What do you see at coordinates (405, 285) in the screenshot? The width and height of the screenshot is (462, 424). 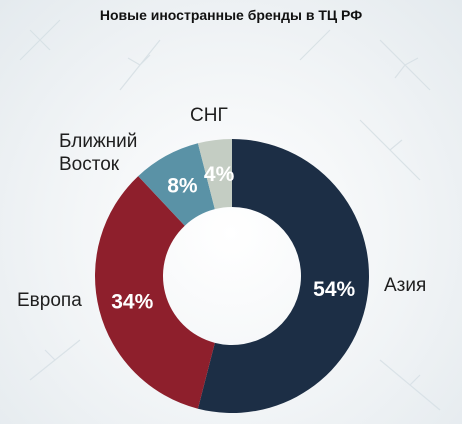 I see `category-label-0: Азия` at bounding box center [405, 285].